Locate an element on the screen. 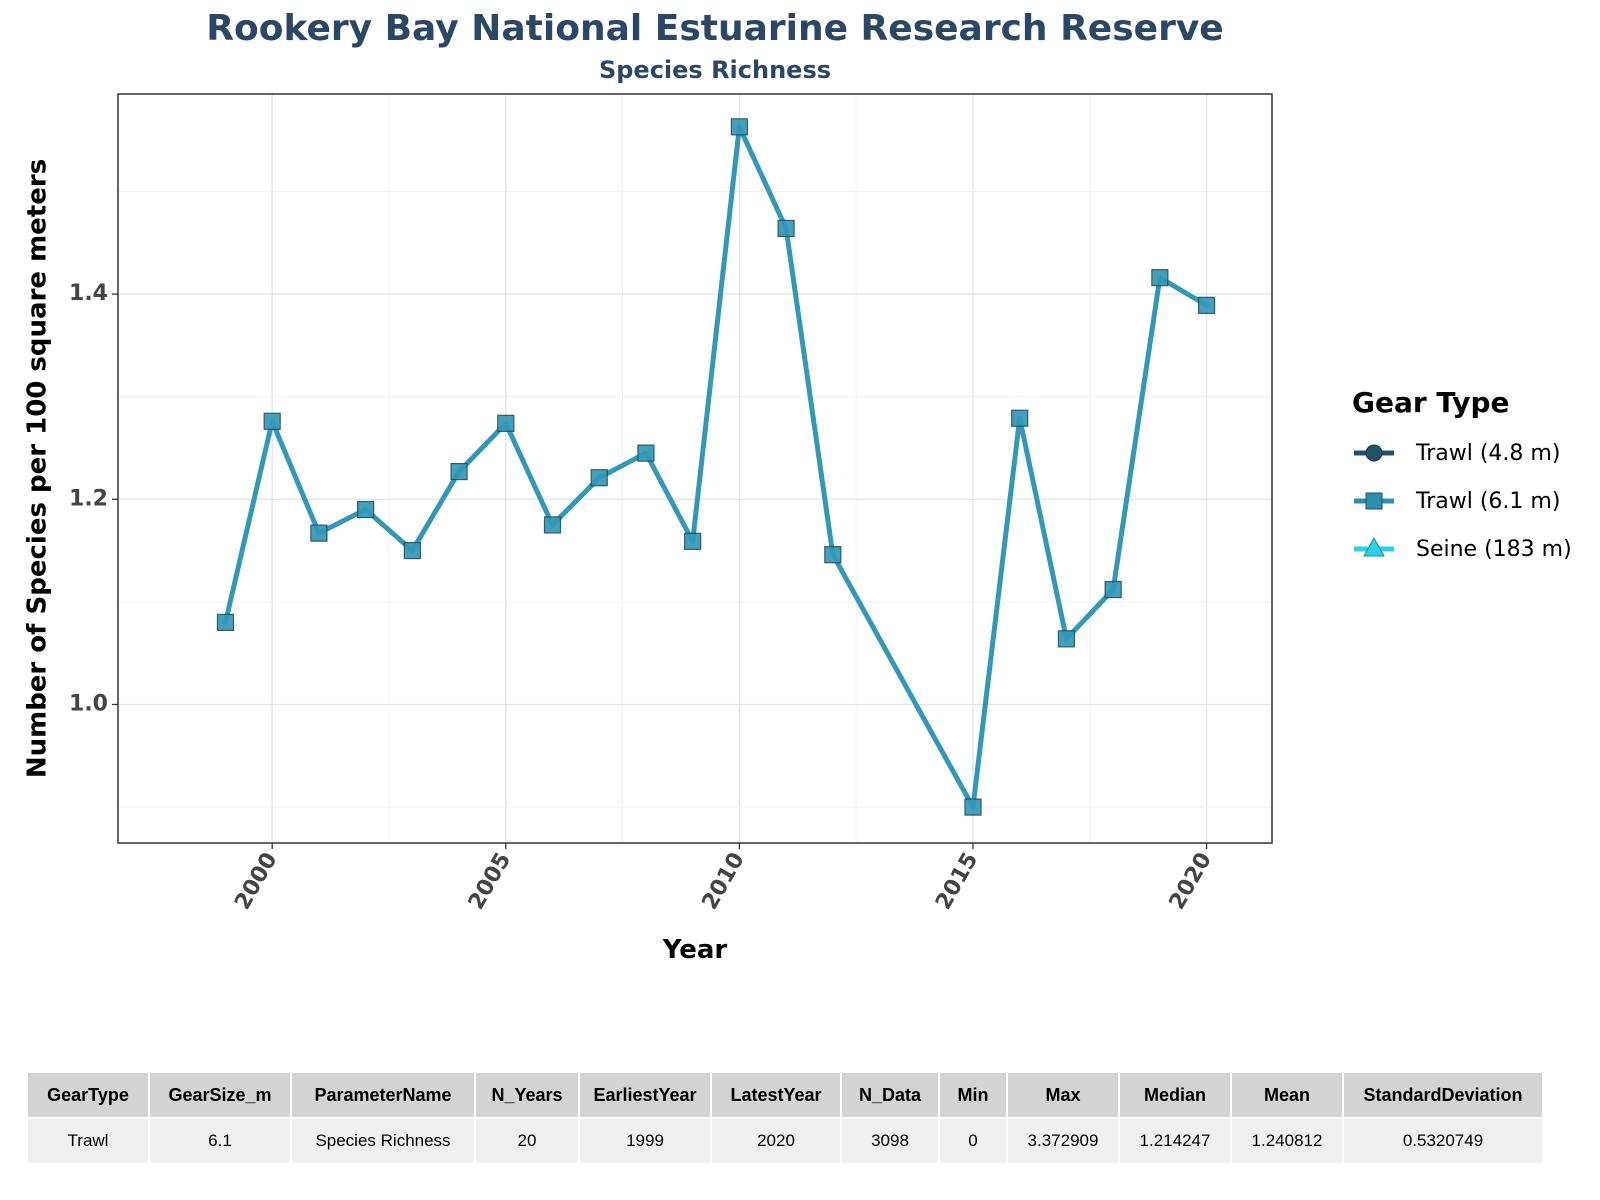  table-header-cell: ParameterName is located at coordinates (383, 1095).